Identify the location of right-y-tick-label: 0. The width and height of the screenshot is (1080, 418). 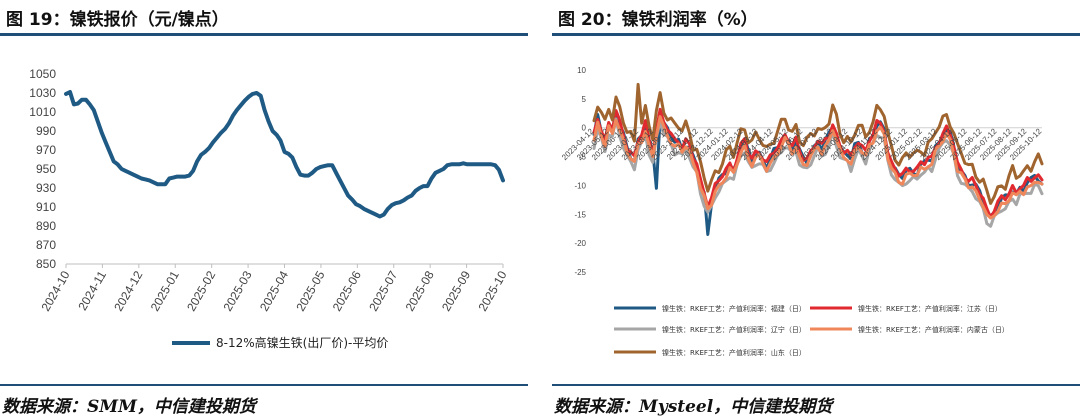
(584, 128).